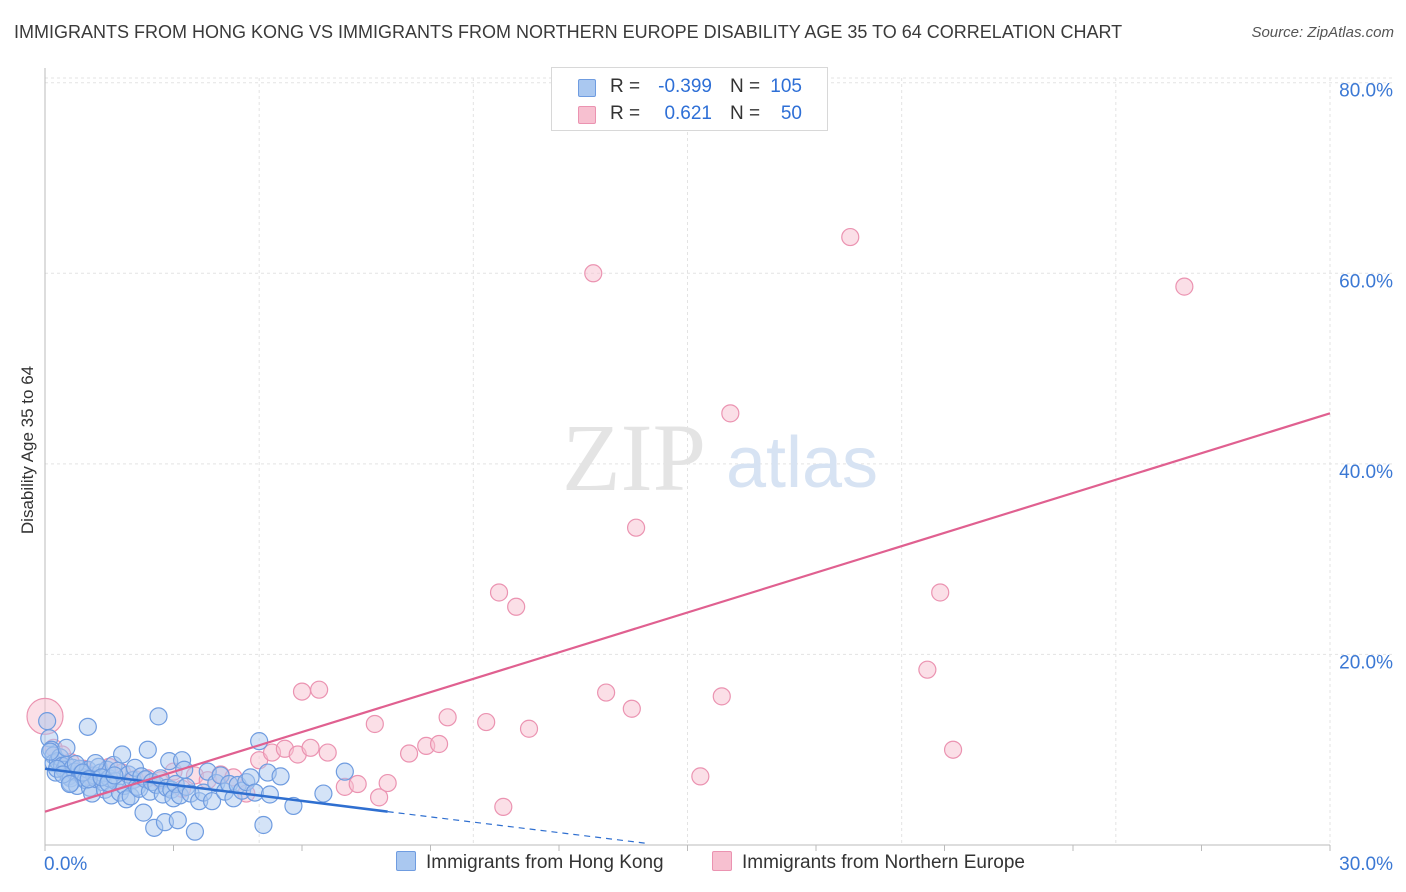 Image resolution: width=1406 pixels, height=892 pixels. I want to click on watermark: ZIP atlas, so click(720, 457).